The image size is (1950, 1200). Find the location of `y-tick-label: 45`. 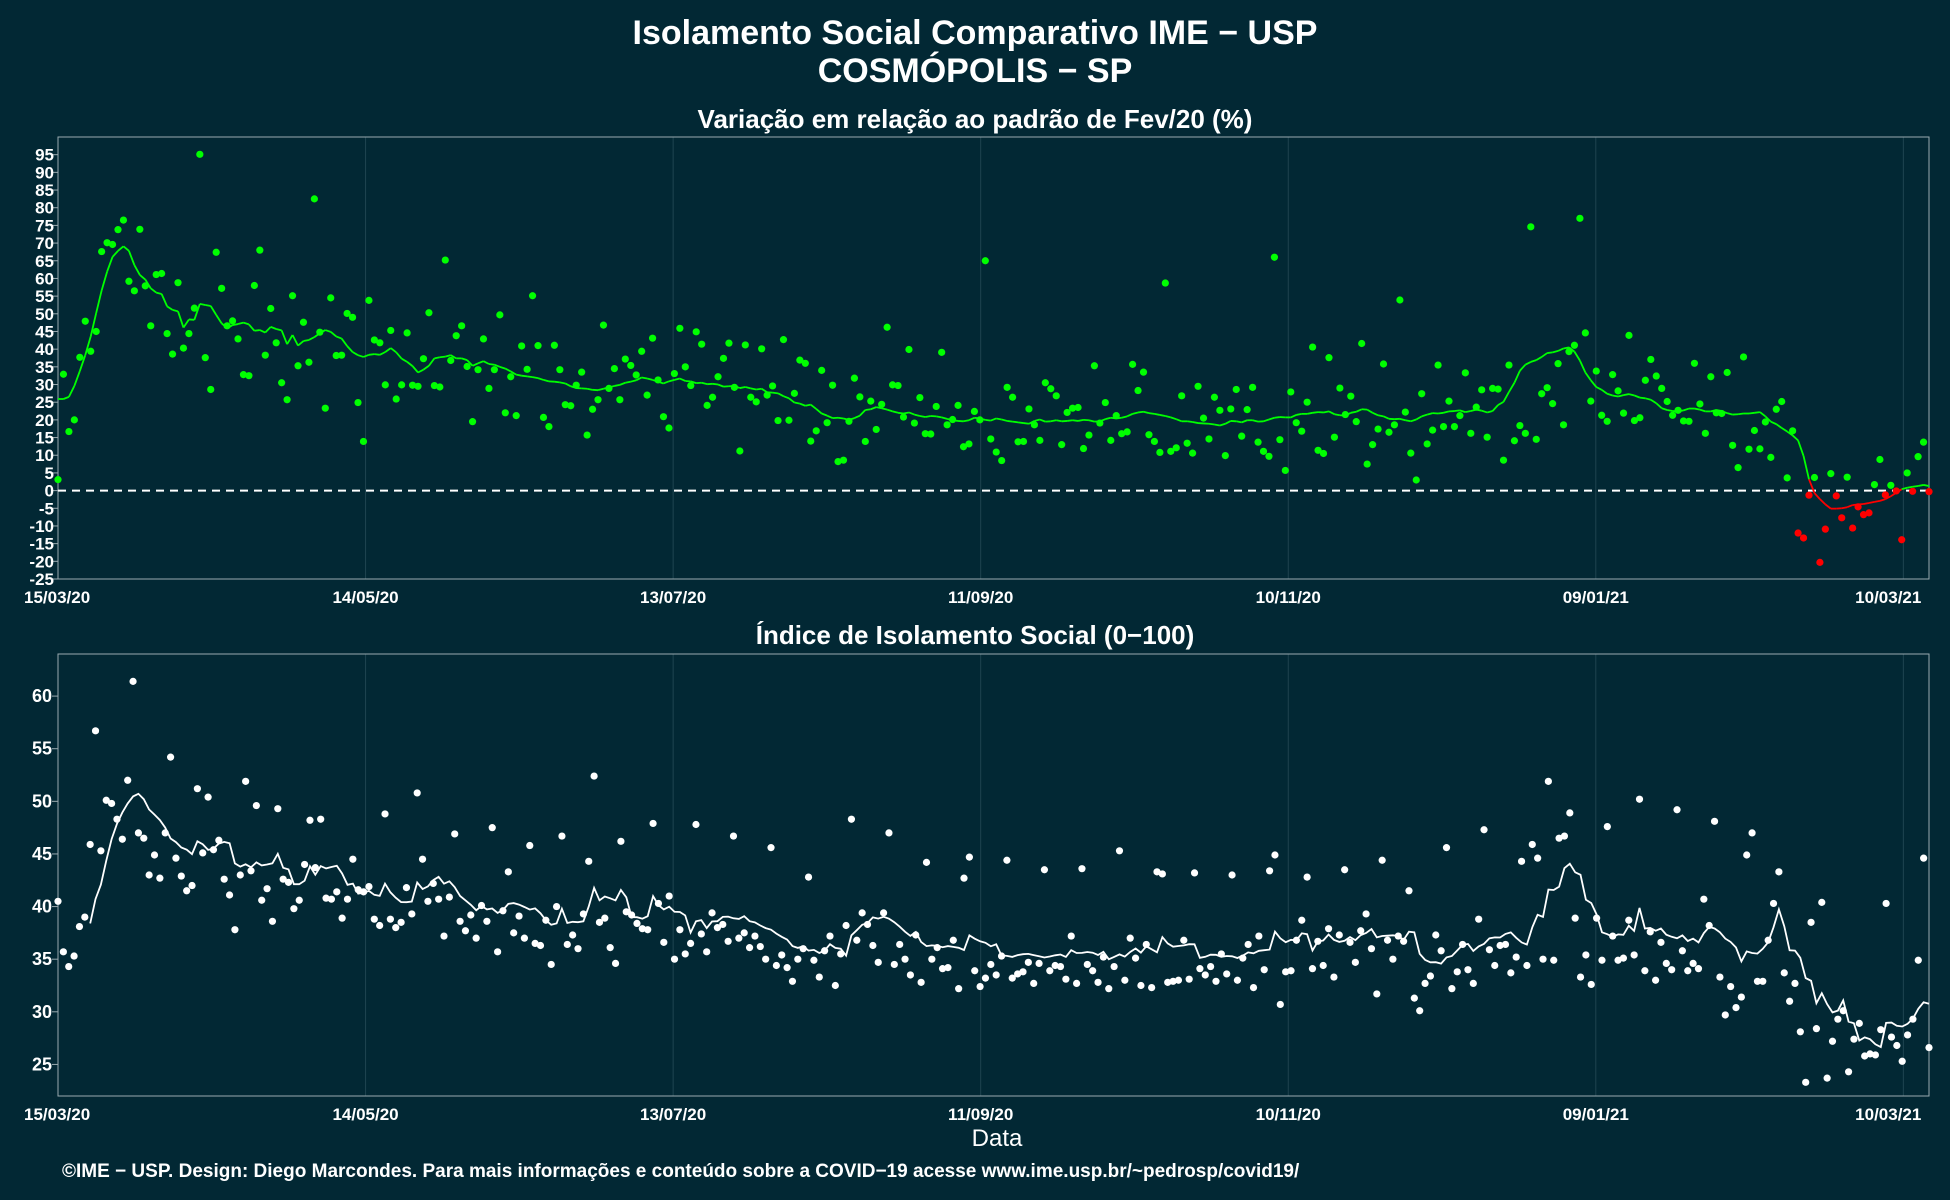

y-tick-label: 45 is located at coordinates (44, 331).